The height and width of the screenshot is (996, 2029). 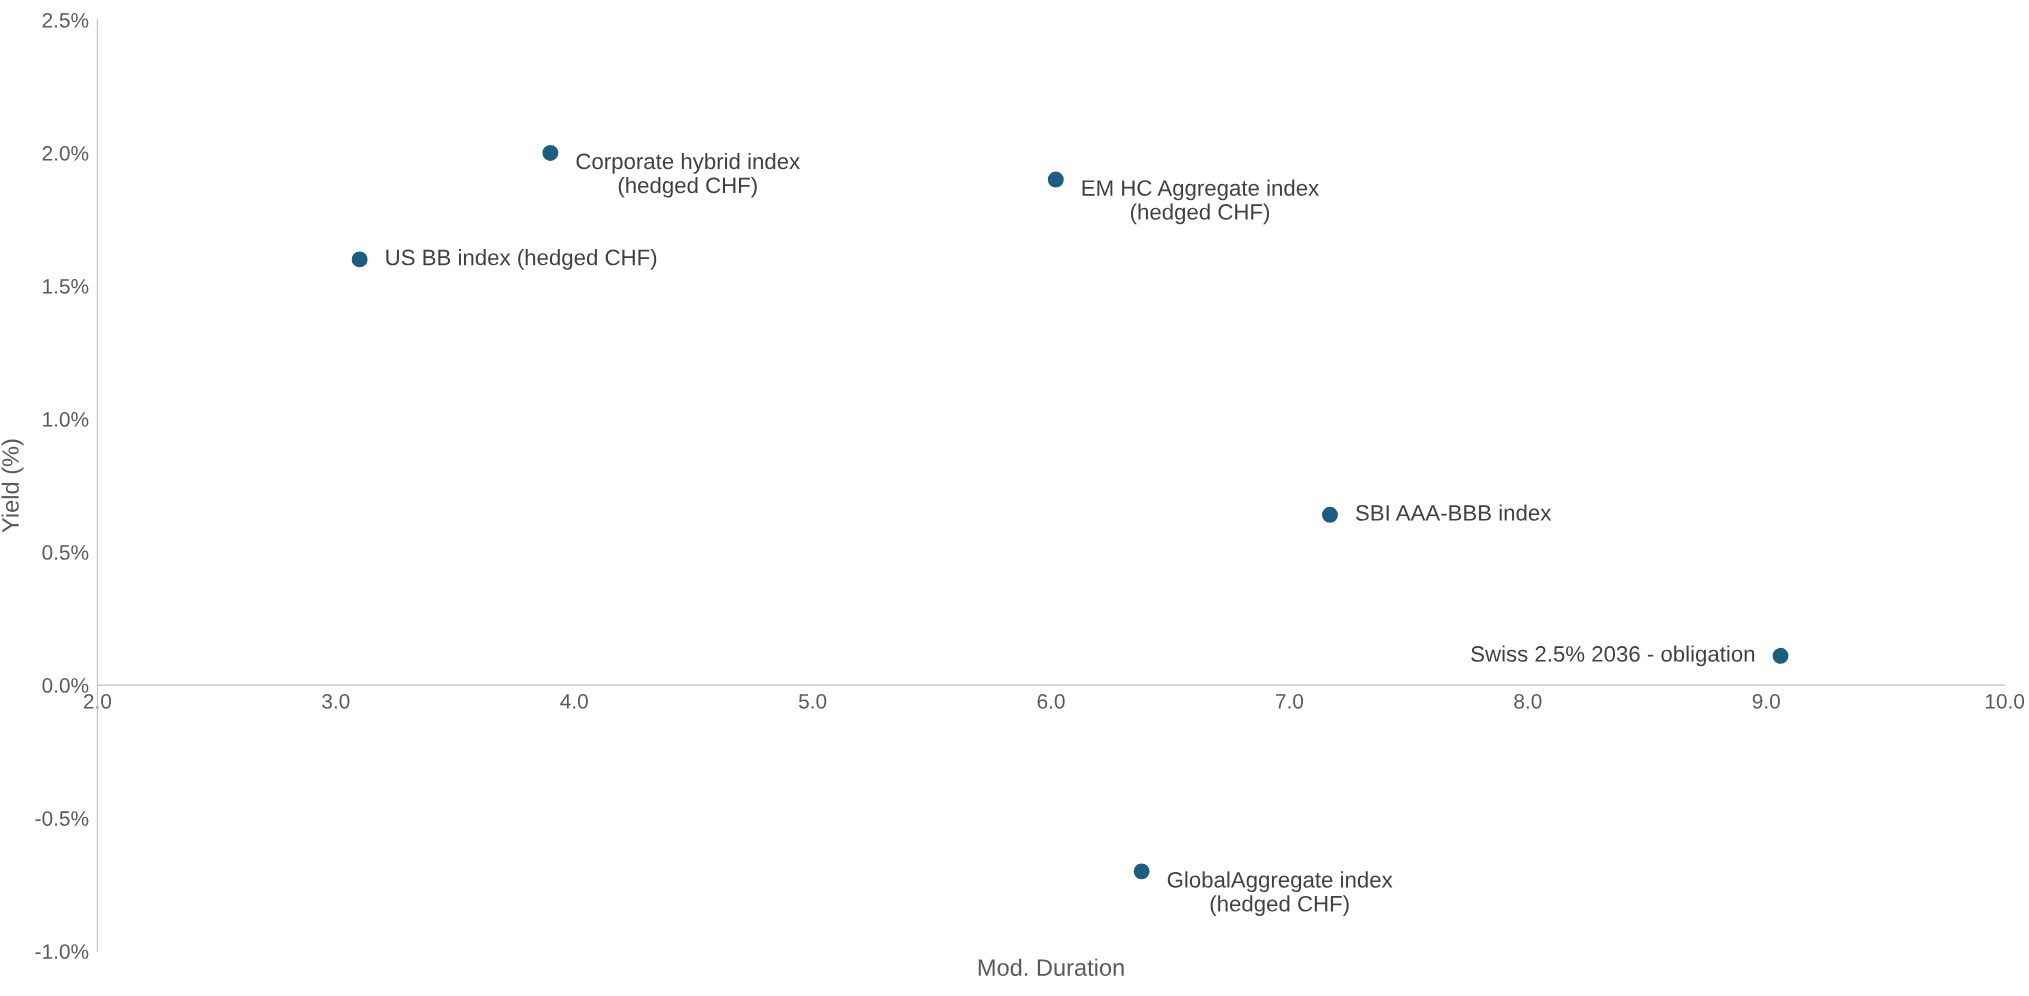 I want to click on y-axis-title: Yield (%), so click(x=12, y=486).